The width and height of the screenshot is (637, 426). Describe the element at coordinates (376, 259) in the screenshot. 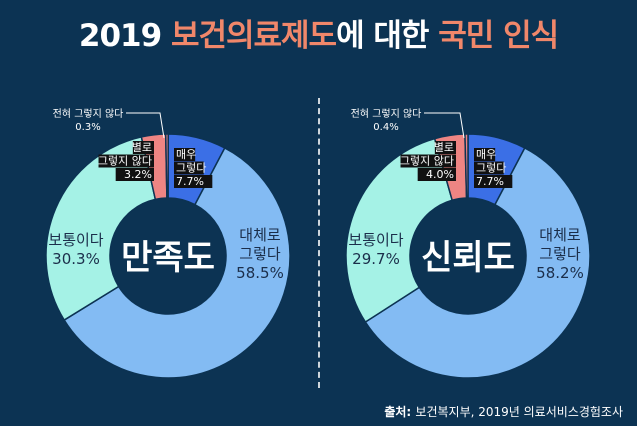

I see `value-text: 29.7%` at that location.